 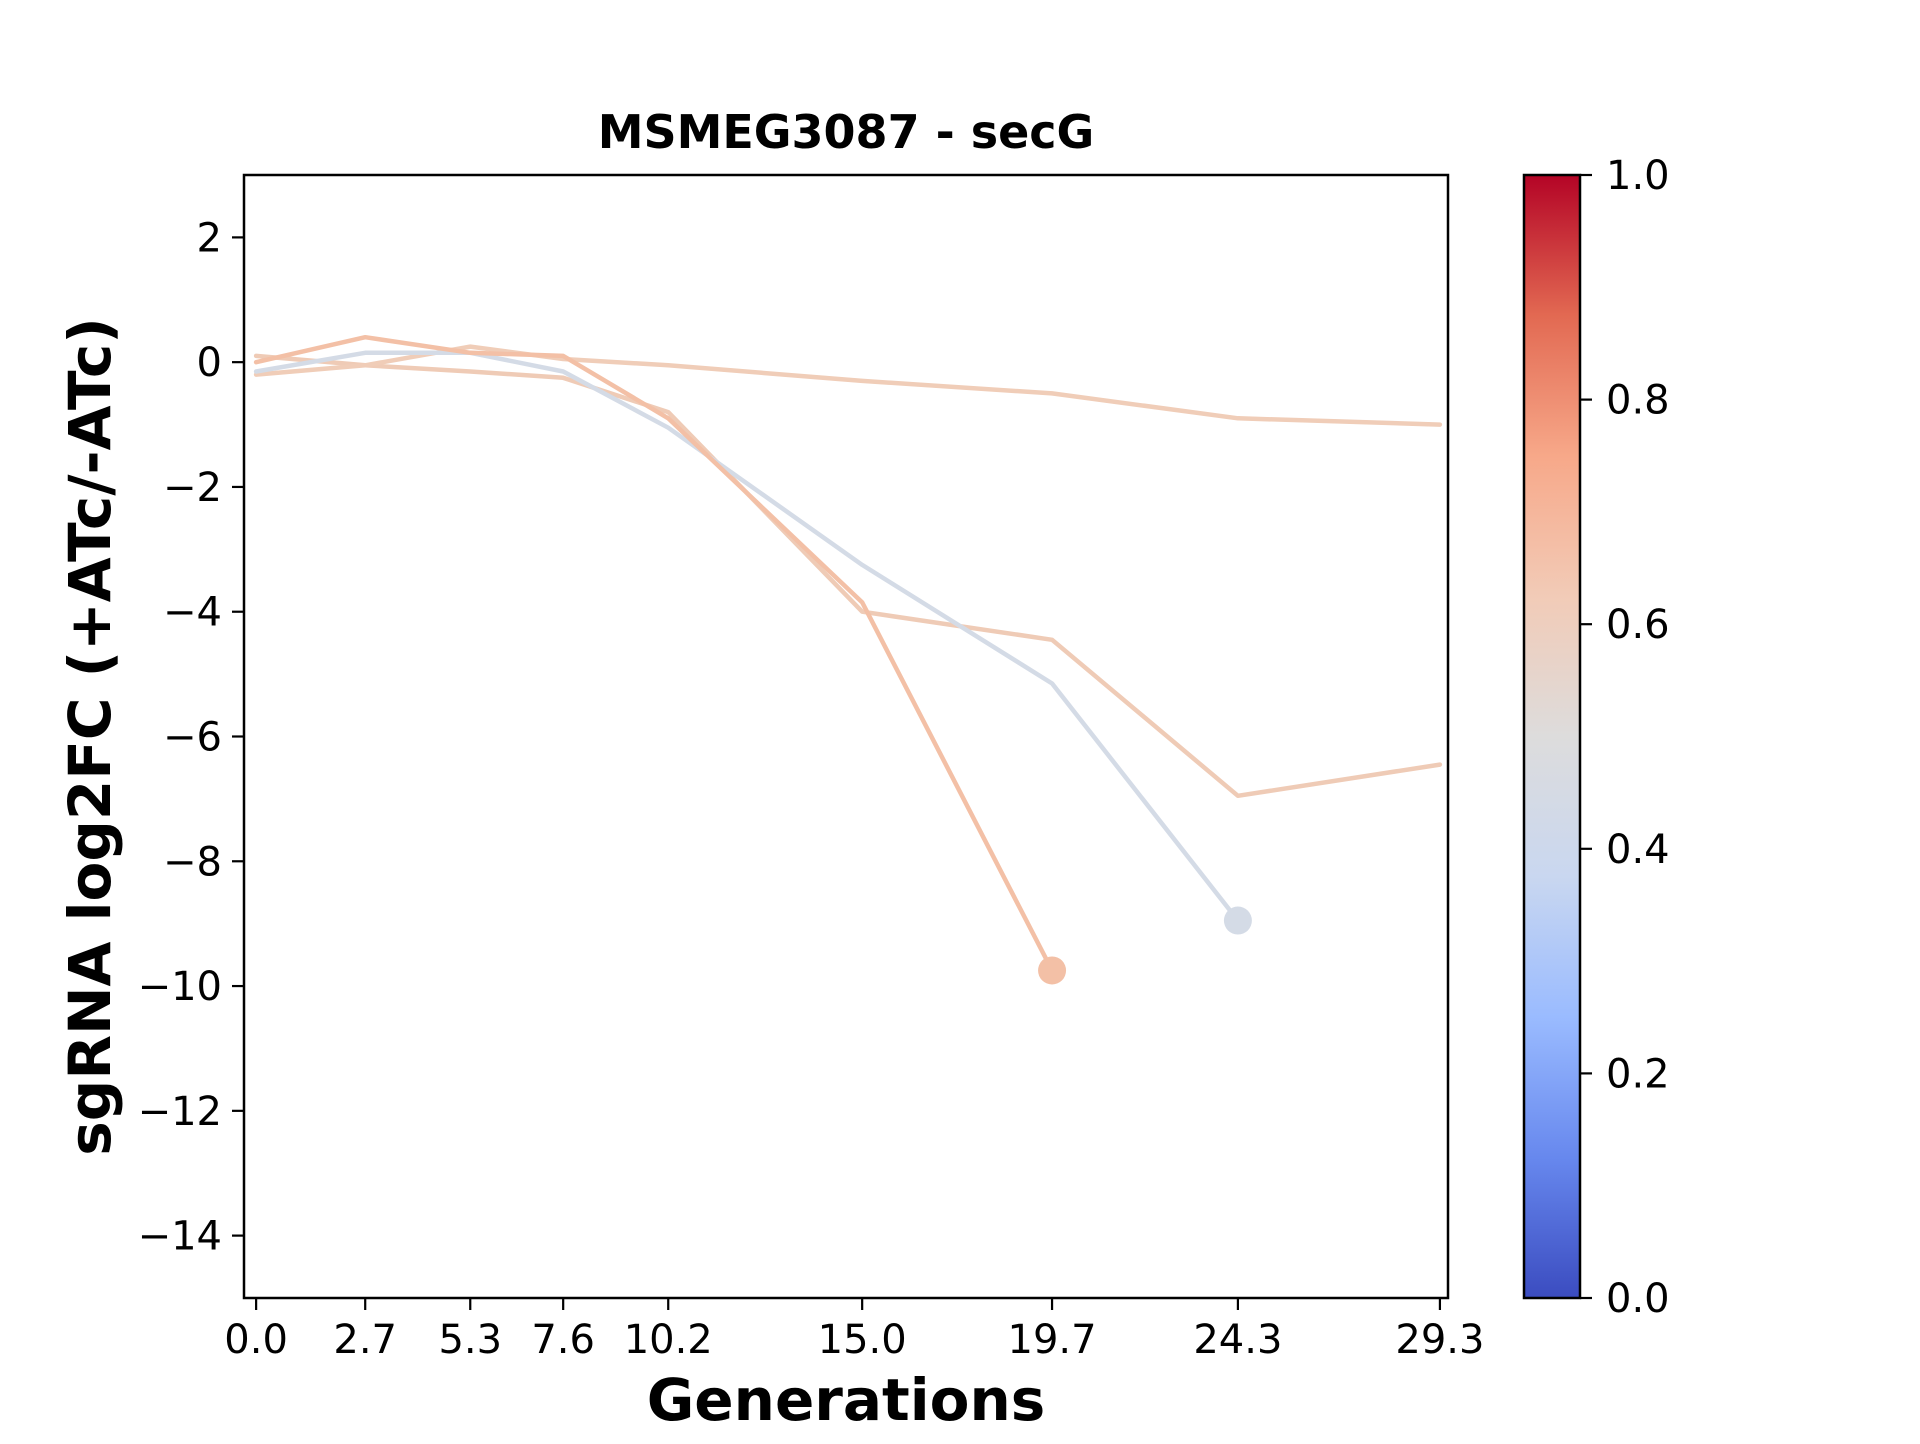 What do you see at coordinates (1638, 1074) in the screenshot?
I see `colorbar-tick-label: 0.2` at bounding box center [1638, 1074].